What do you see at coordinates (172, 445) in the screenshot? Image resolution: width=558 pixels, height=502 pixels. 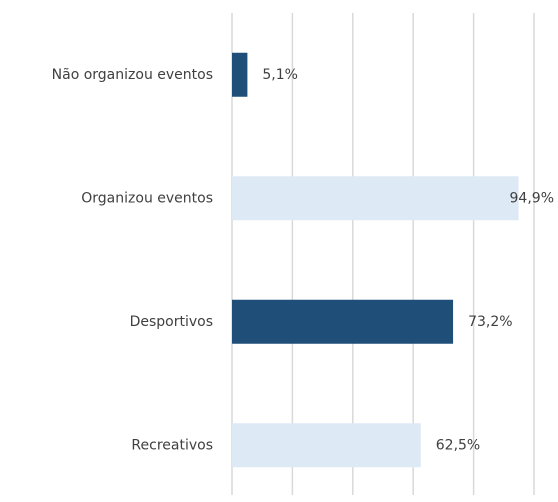 I see `category-label: Recreativos` at bounding box center [172, 445].